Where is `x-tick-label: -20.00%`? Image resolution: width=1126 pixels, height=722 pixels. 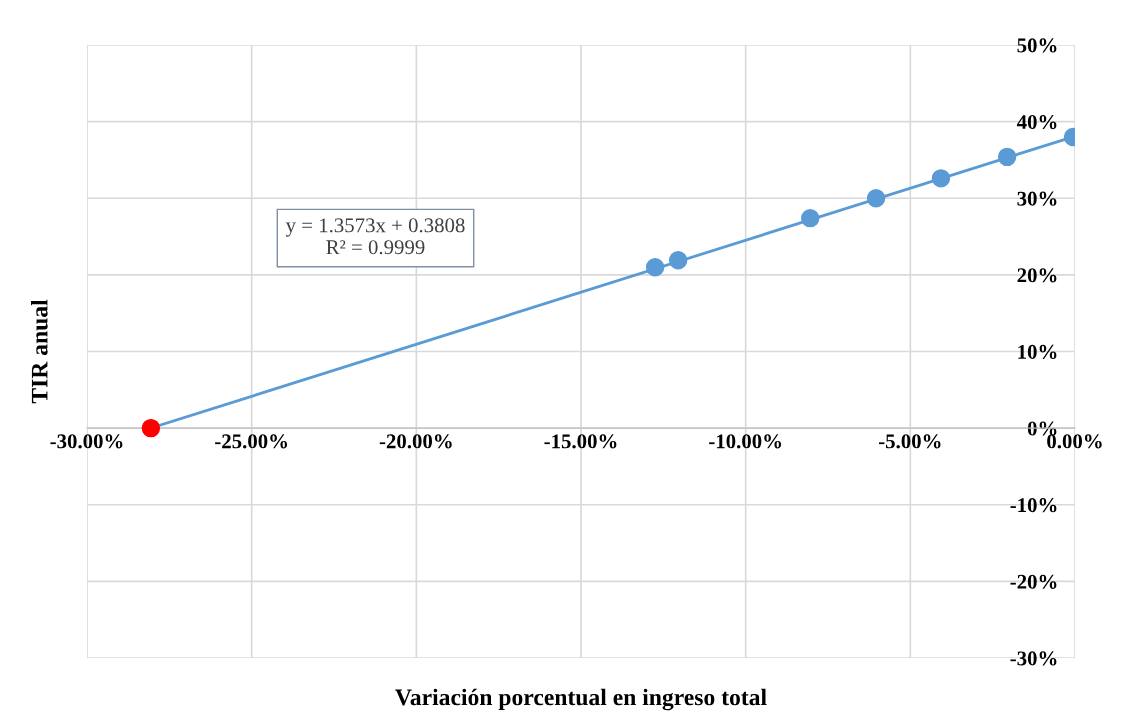 x-tick-label: -20.00% is located at coordinates (415, 441).